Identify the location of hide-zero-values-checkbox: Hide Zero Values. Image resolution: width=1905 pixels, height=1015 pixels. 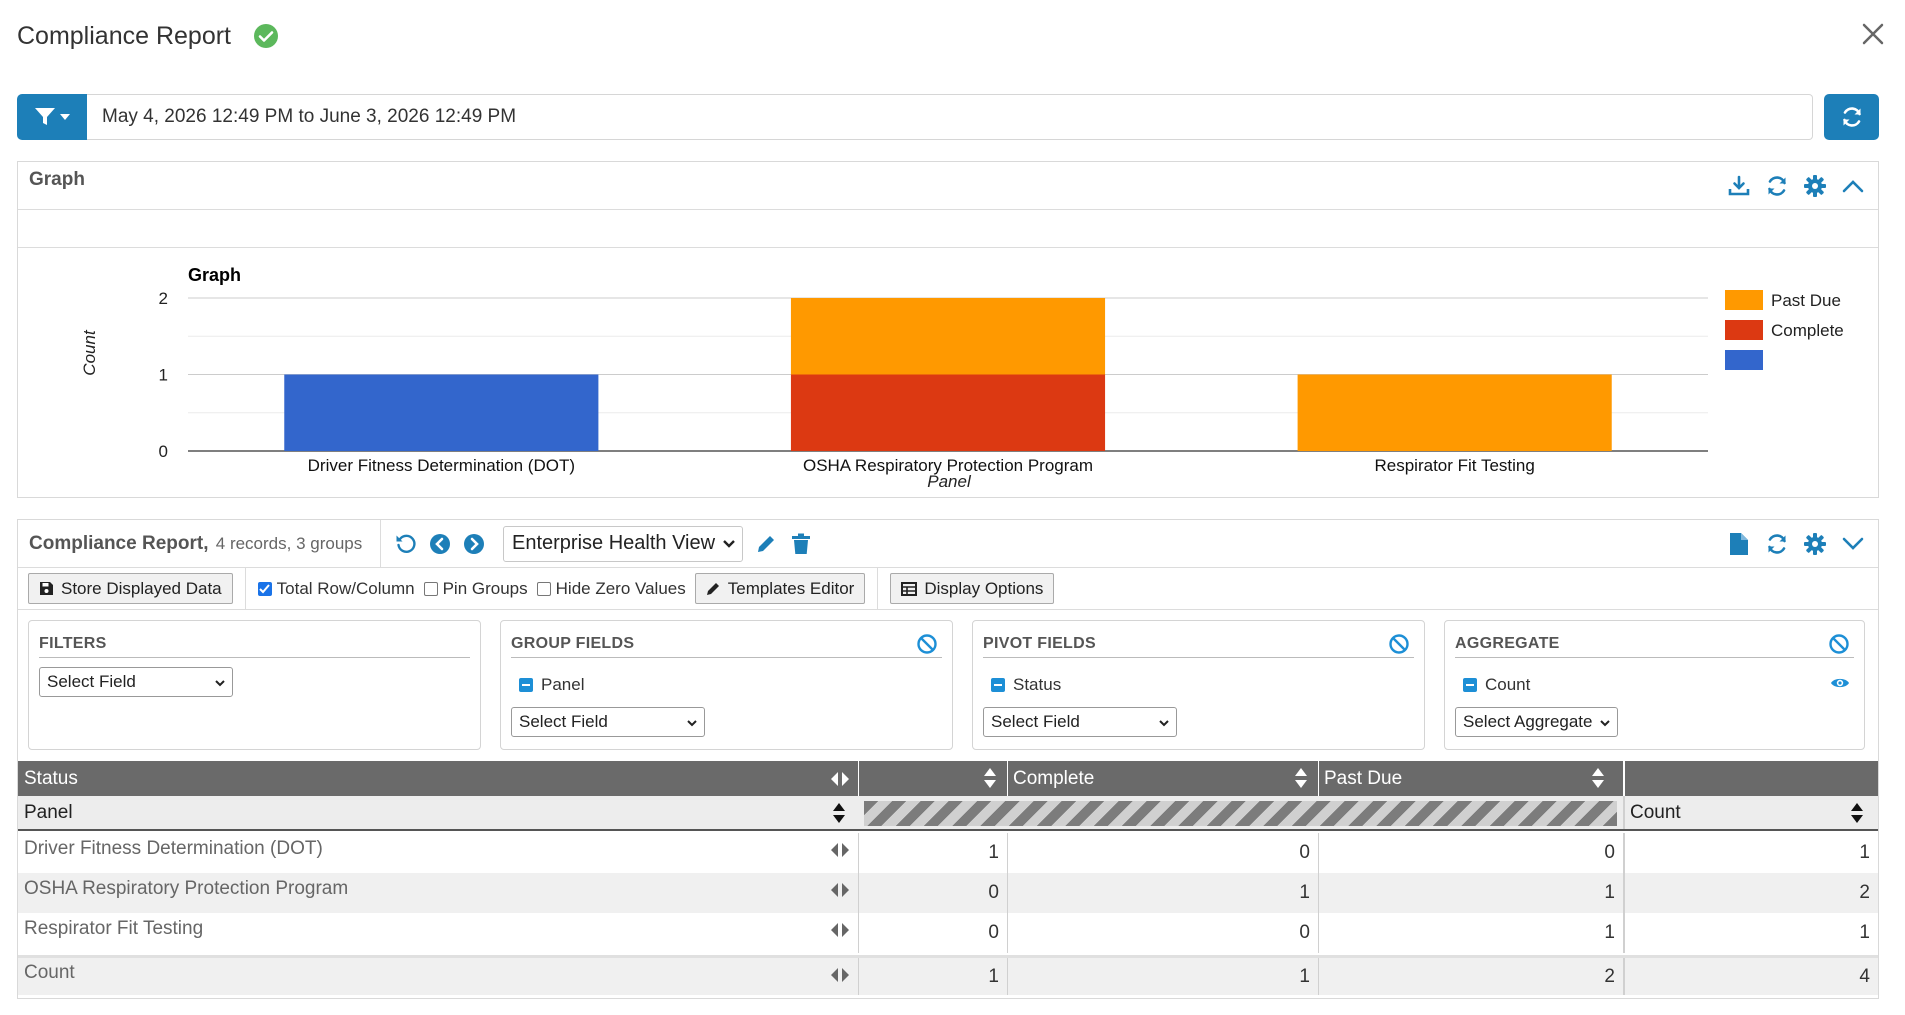
(611, 589).